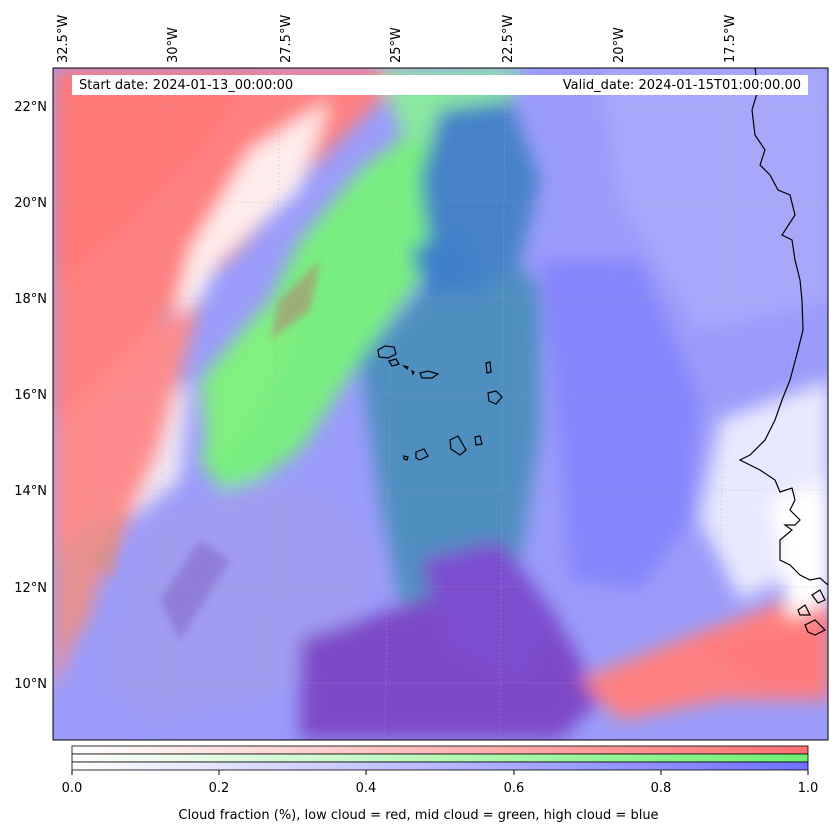 Image resolution: width=837 pixels, height=836 pixels. Describe the element at coordinates (440, 750) in the screenshot. I see `colorbar-low` at that location.